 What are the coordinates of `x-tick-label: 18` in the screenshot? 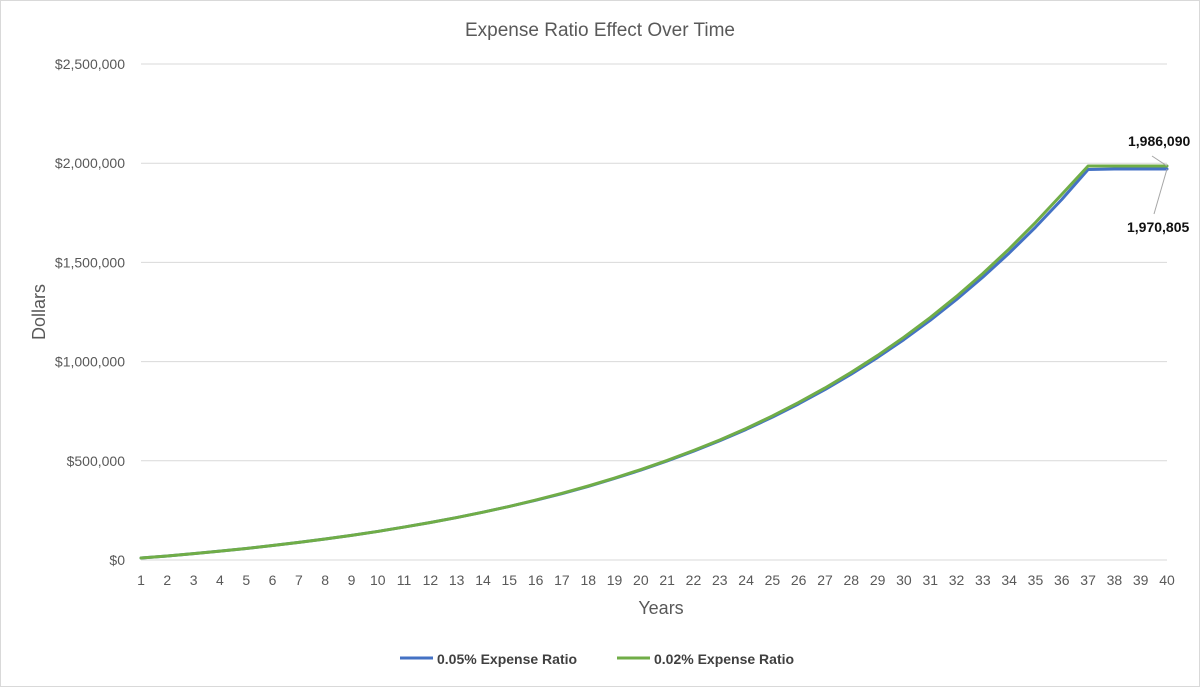 It's located at (588, 580).